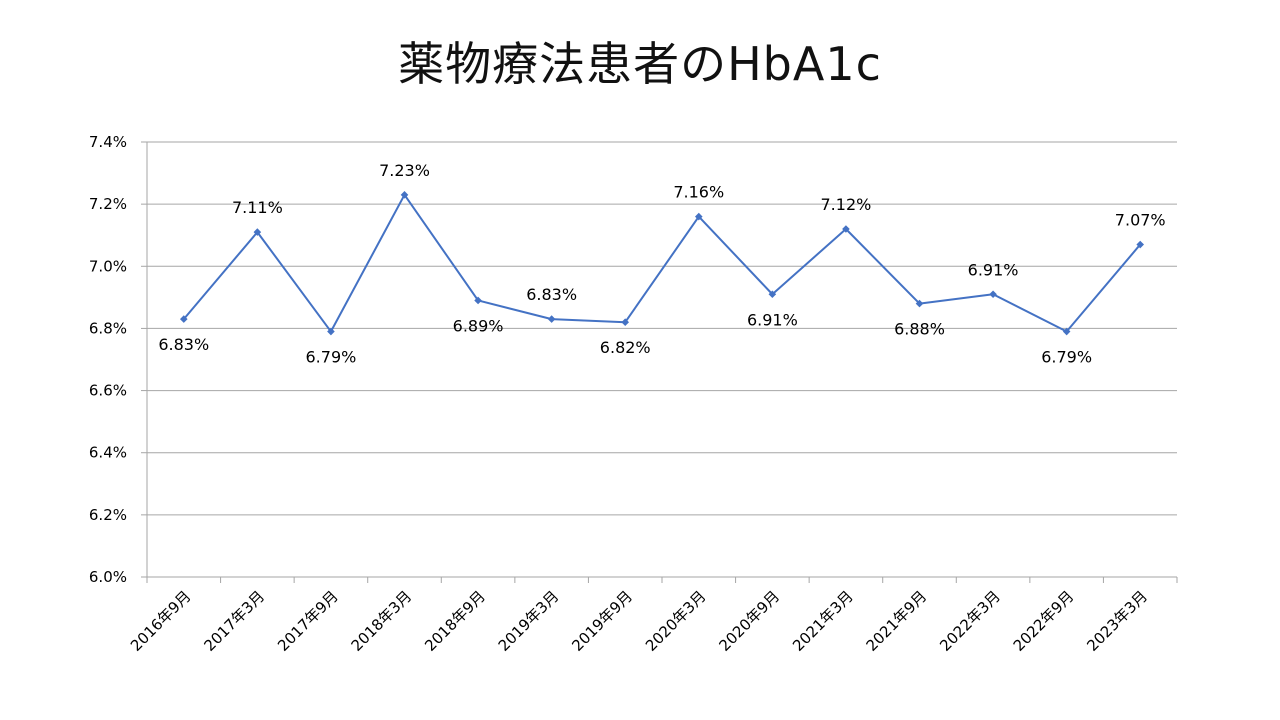  What do you see at coordinates (919, 329) in the screenshot?
I see `data-label: 6.88%` at bounding box center [919, 329].